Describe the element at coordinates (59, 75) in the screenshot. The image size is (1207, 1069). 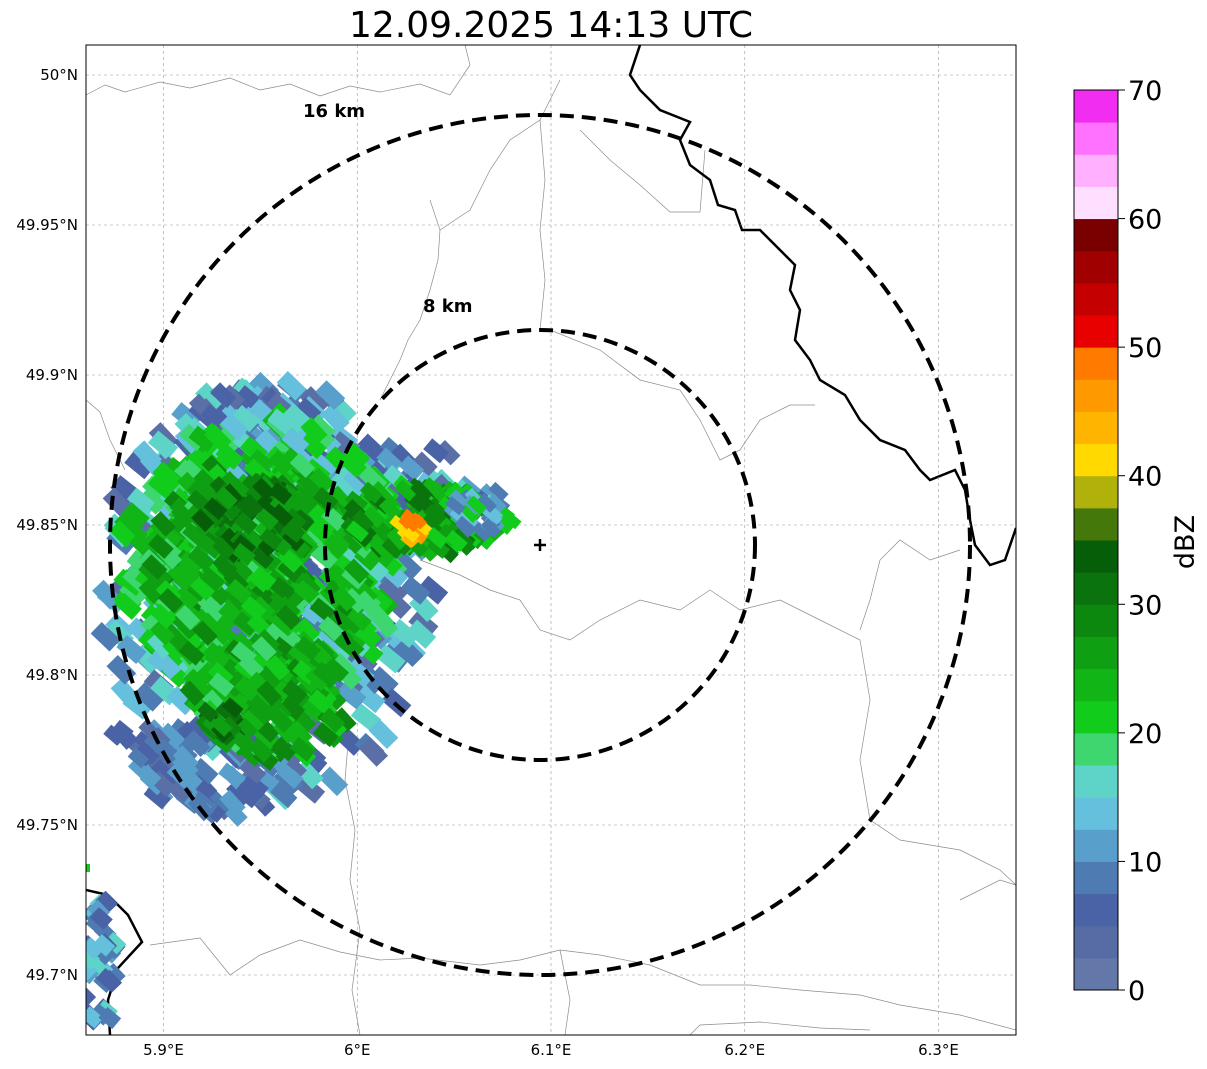
I see `latitude-tick-label: 50°N` at that location.